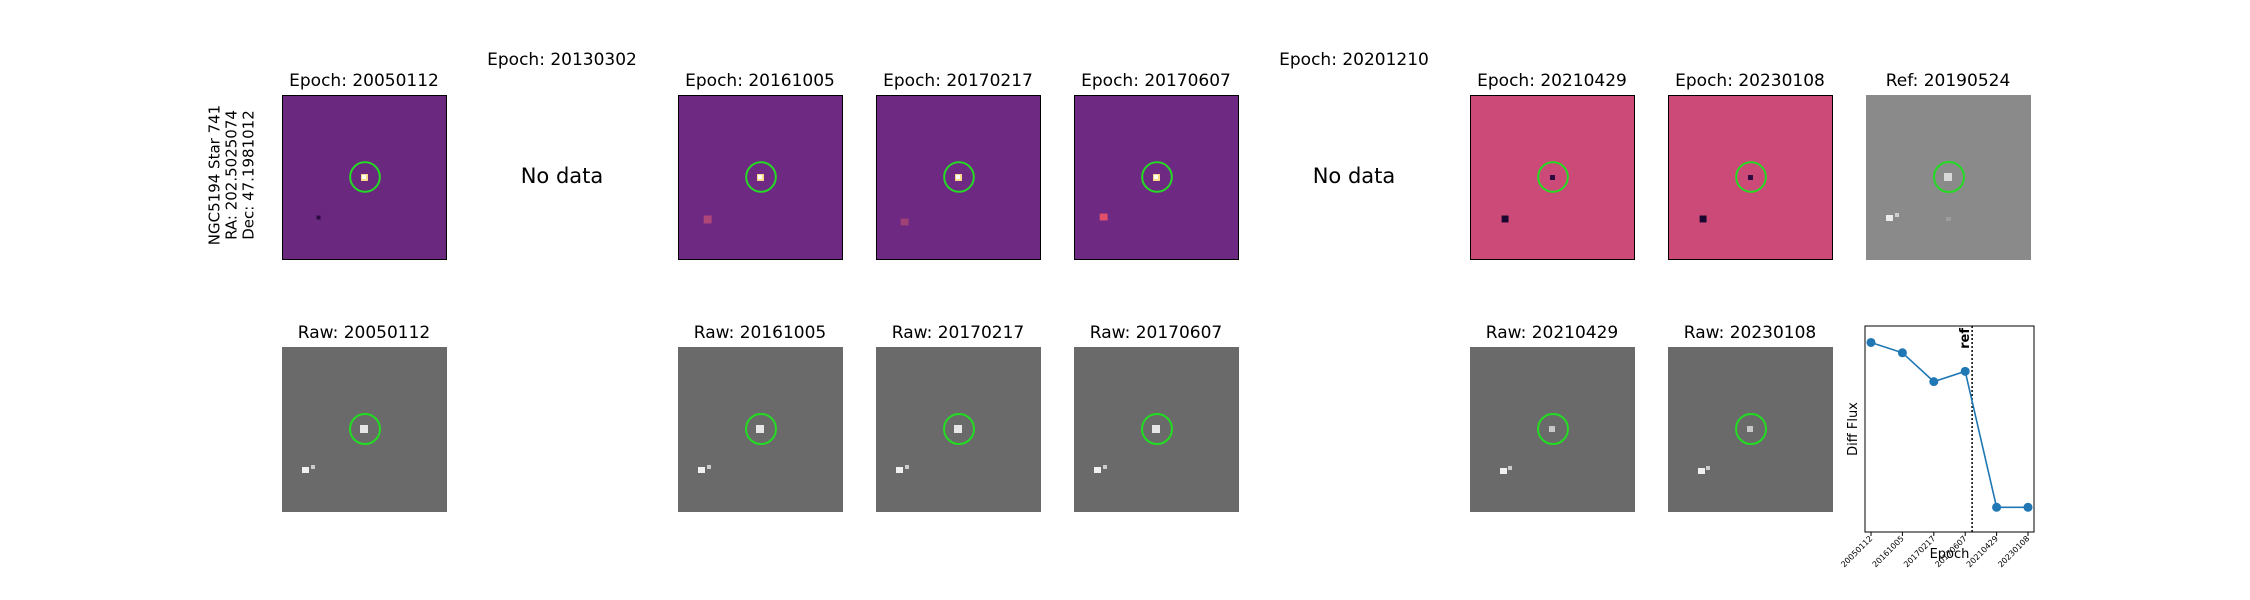 This screenshot has height=600, width=2250. What do you see at coordinates (1552, 333) in the screenshot?
I see `raw-title-5: Raw: 20210429` at bounding box center [1552, 333].